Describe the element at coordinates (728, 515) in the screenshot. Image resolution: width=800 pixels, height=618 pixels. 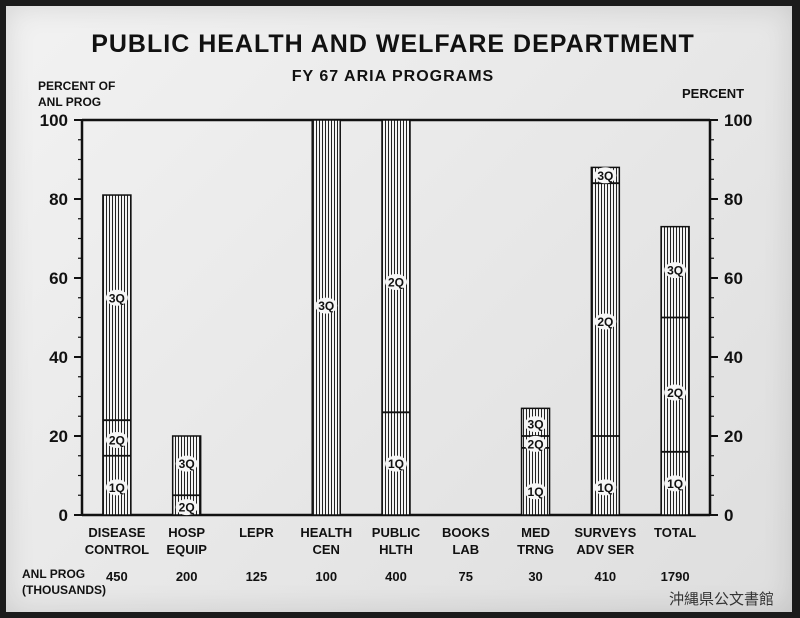
I see `right-tick-label: 0` at that location.